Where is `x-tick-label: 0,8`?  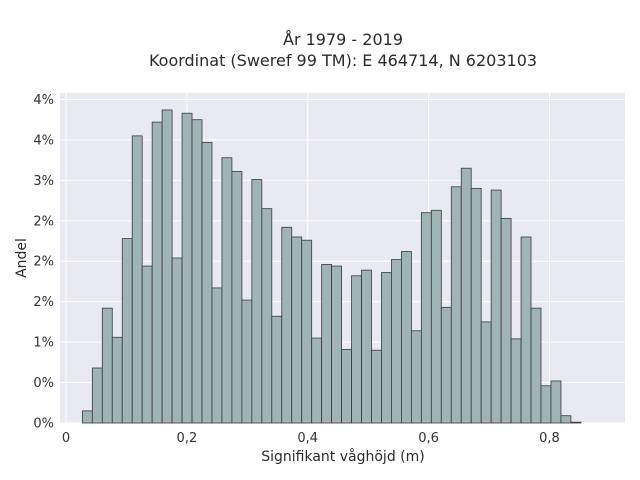 x-tick-label: 0,8 is located at coordinates (549, 438).